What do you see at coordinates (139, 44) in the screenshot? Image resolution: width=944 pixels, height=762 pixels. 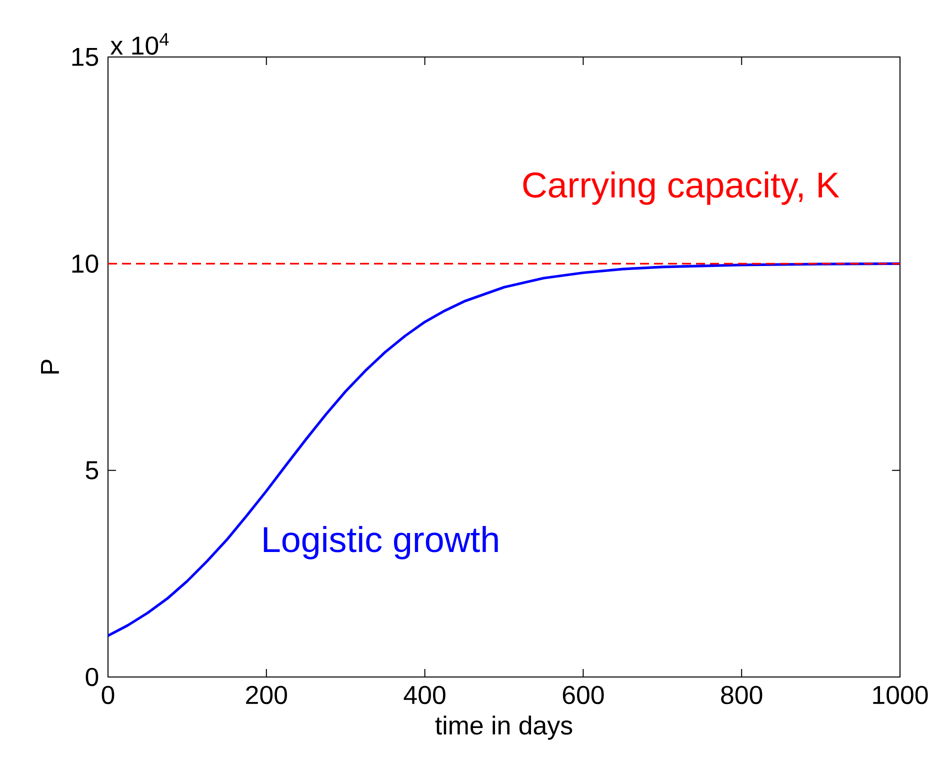 I see `text: x 10$^{4}$` at bounding box center [139, 44].